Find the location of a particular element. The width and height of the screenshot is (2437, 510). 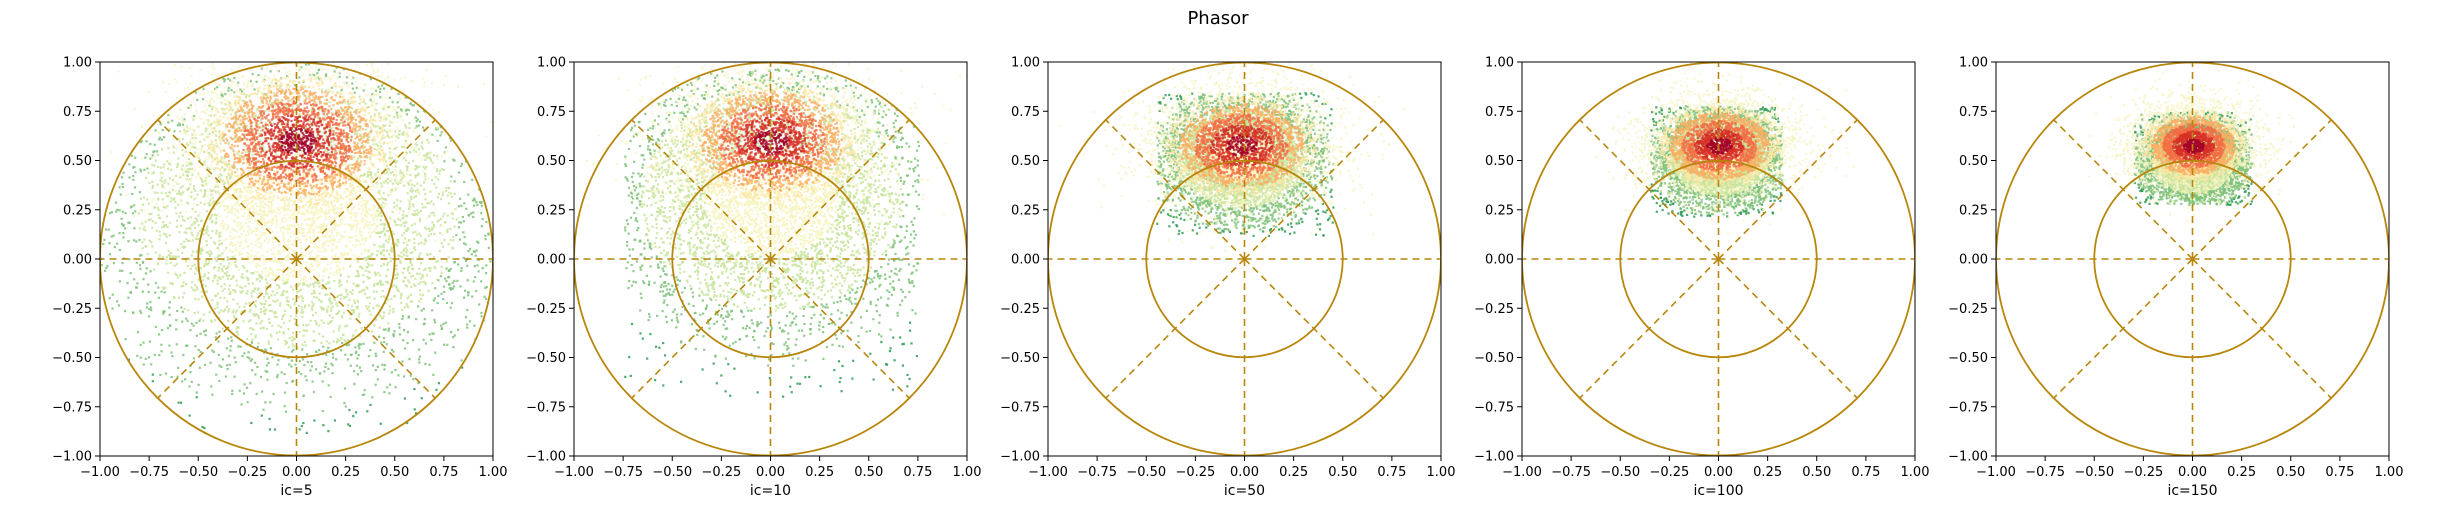

x-axis-label: ic=150 is located at coordinates (2192, 491).